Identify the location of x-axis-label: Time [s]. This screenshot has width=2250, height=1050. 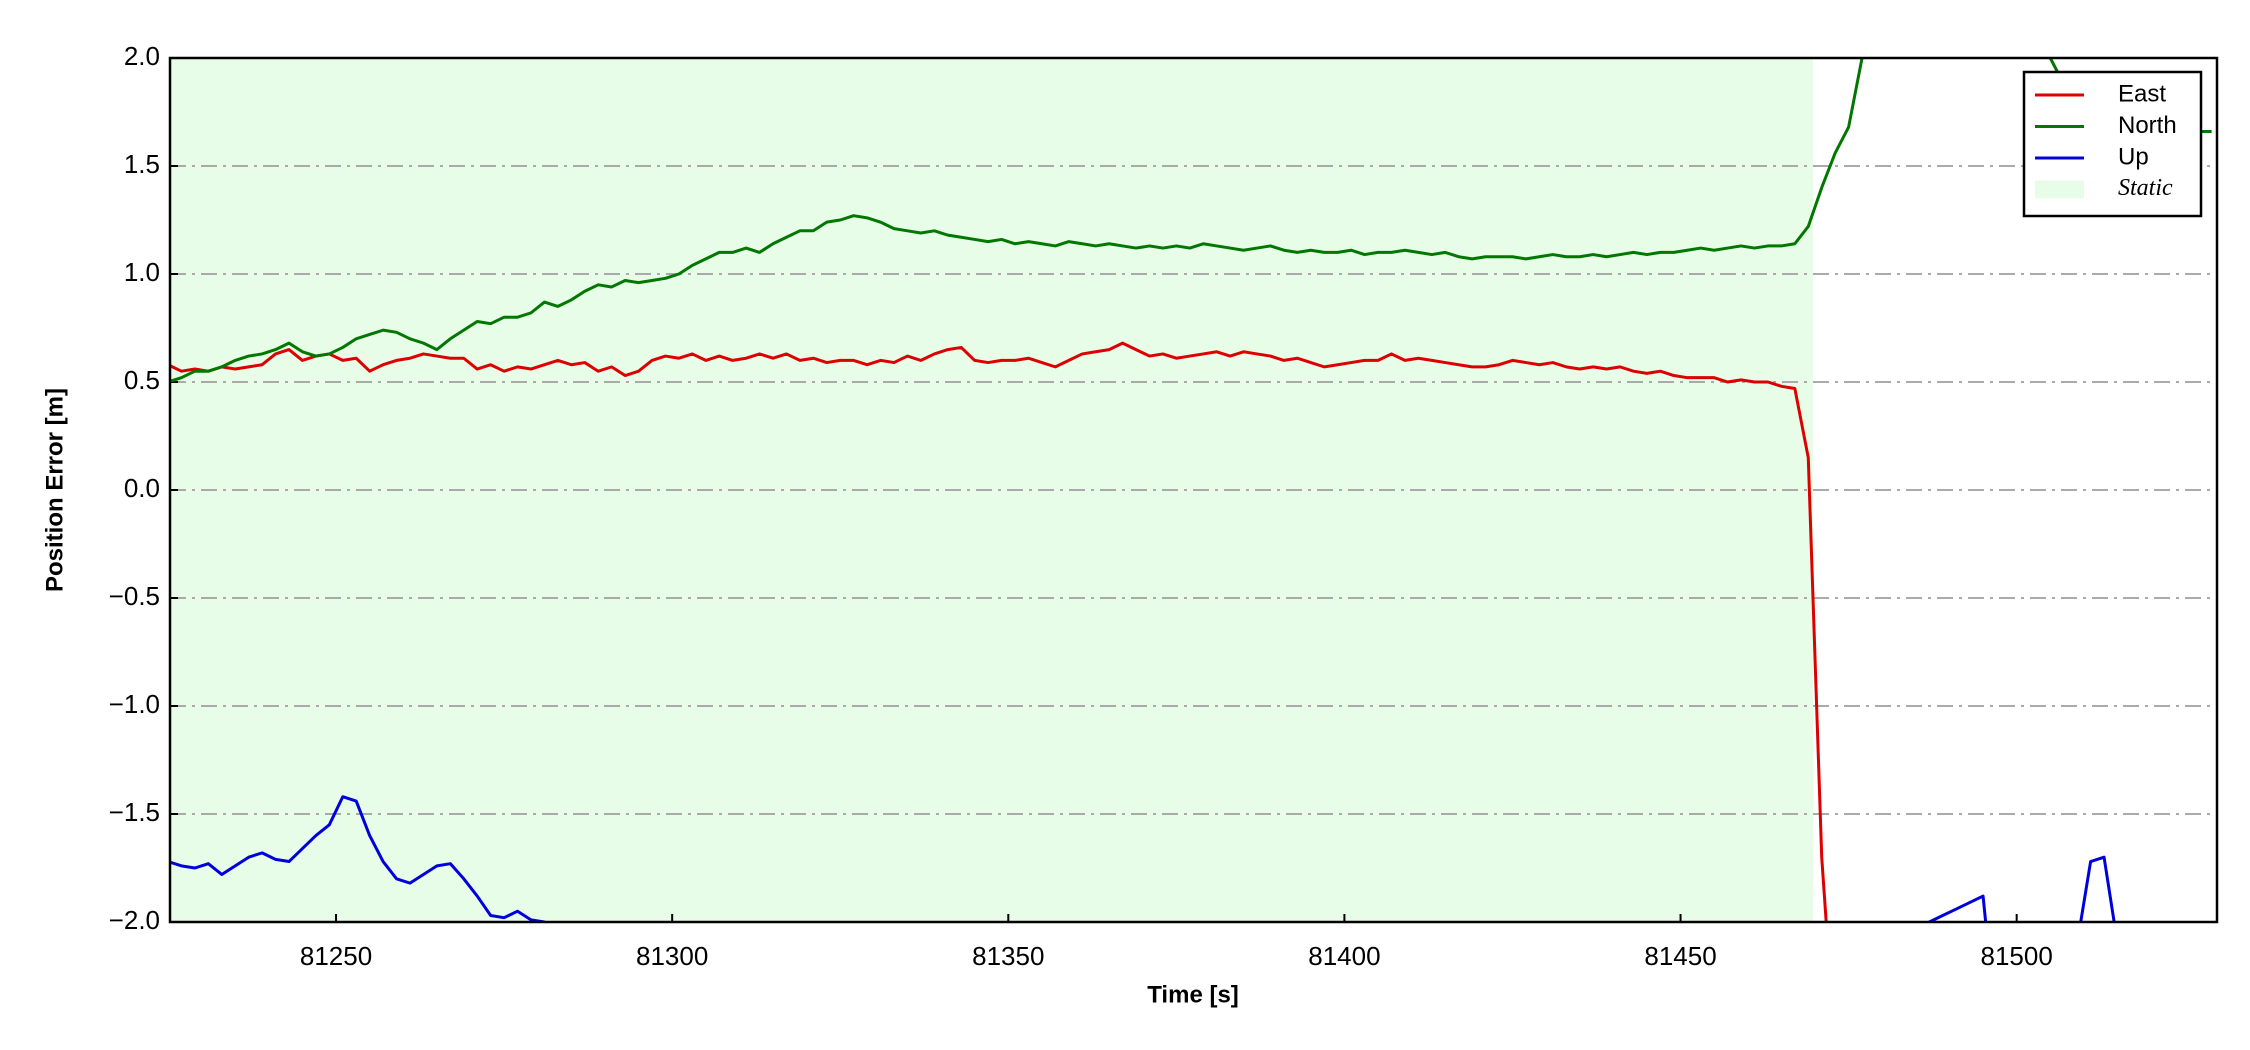
(1193, 994).